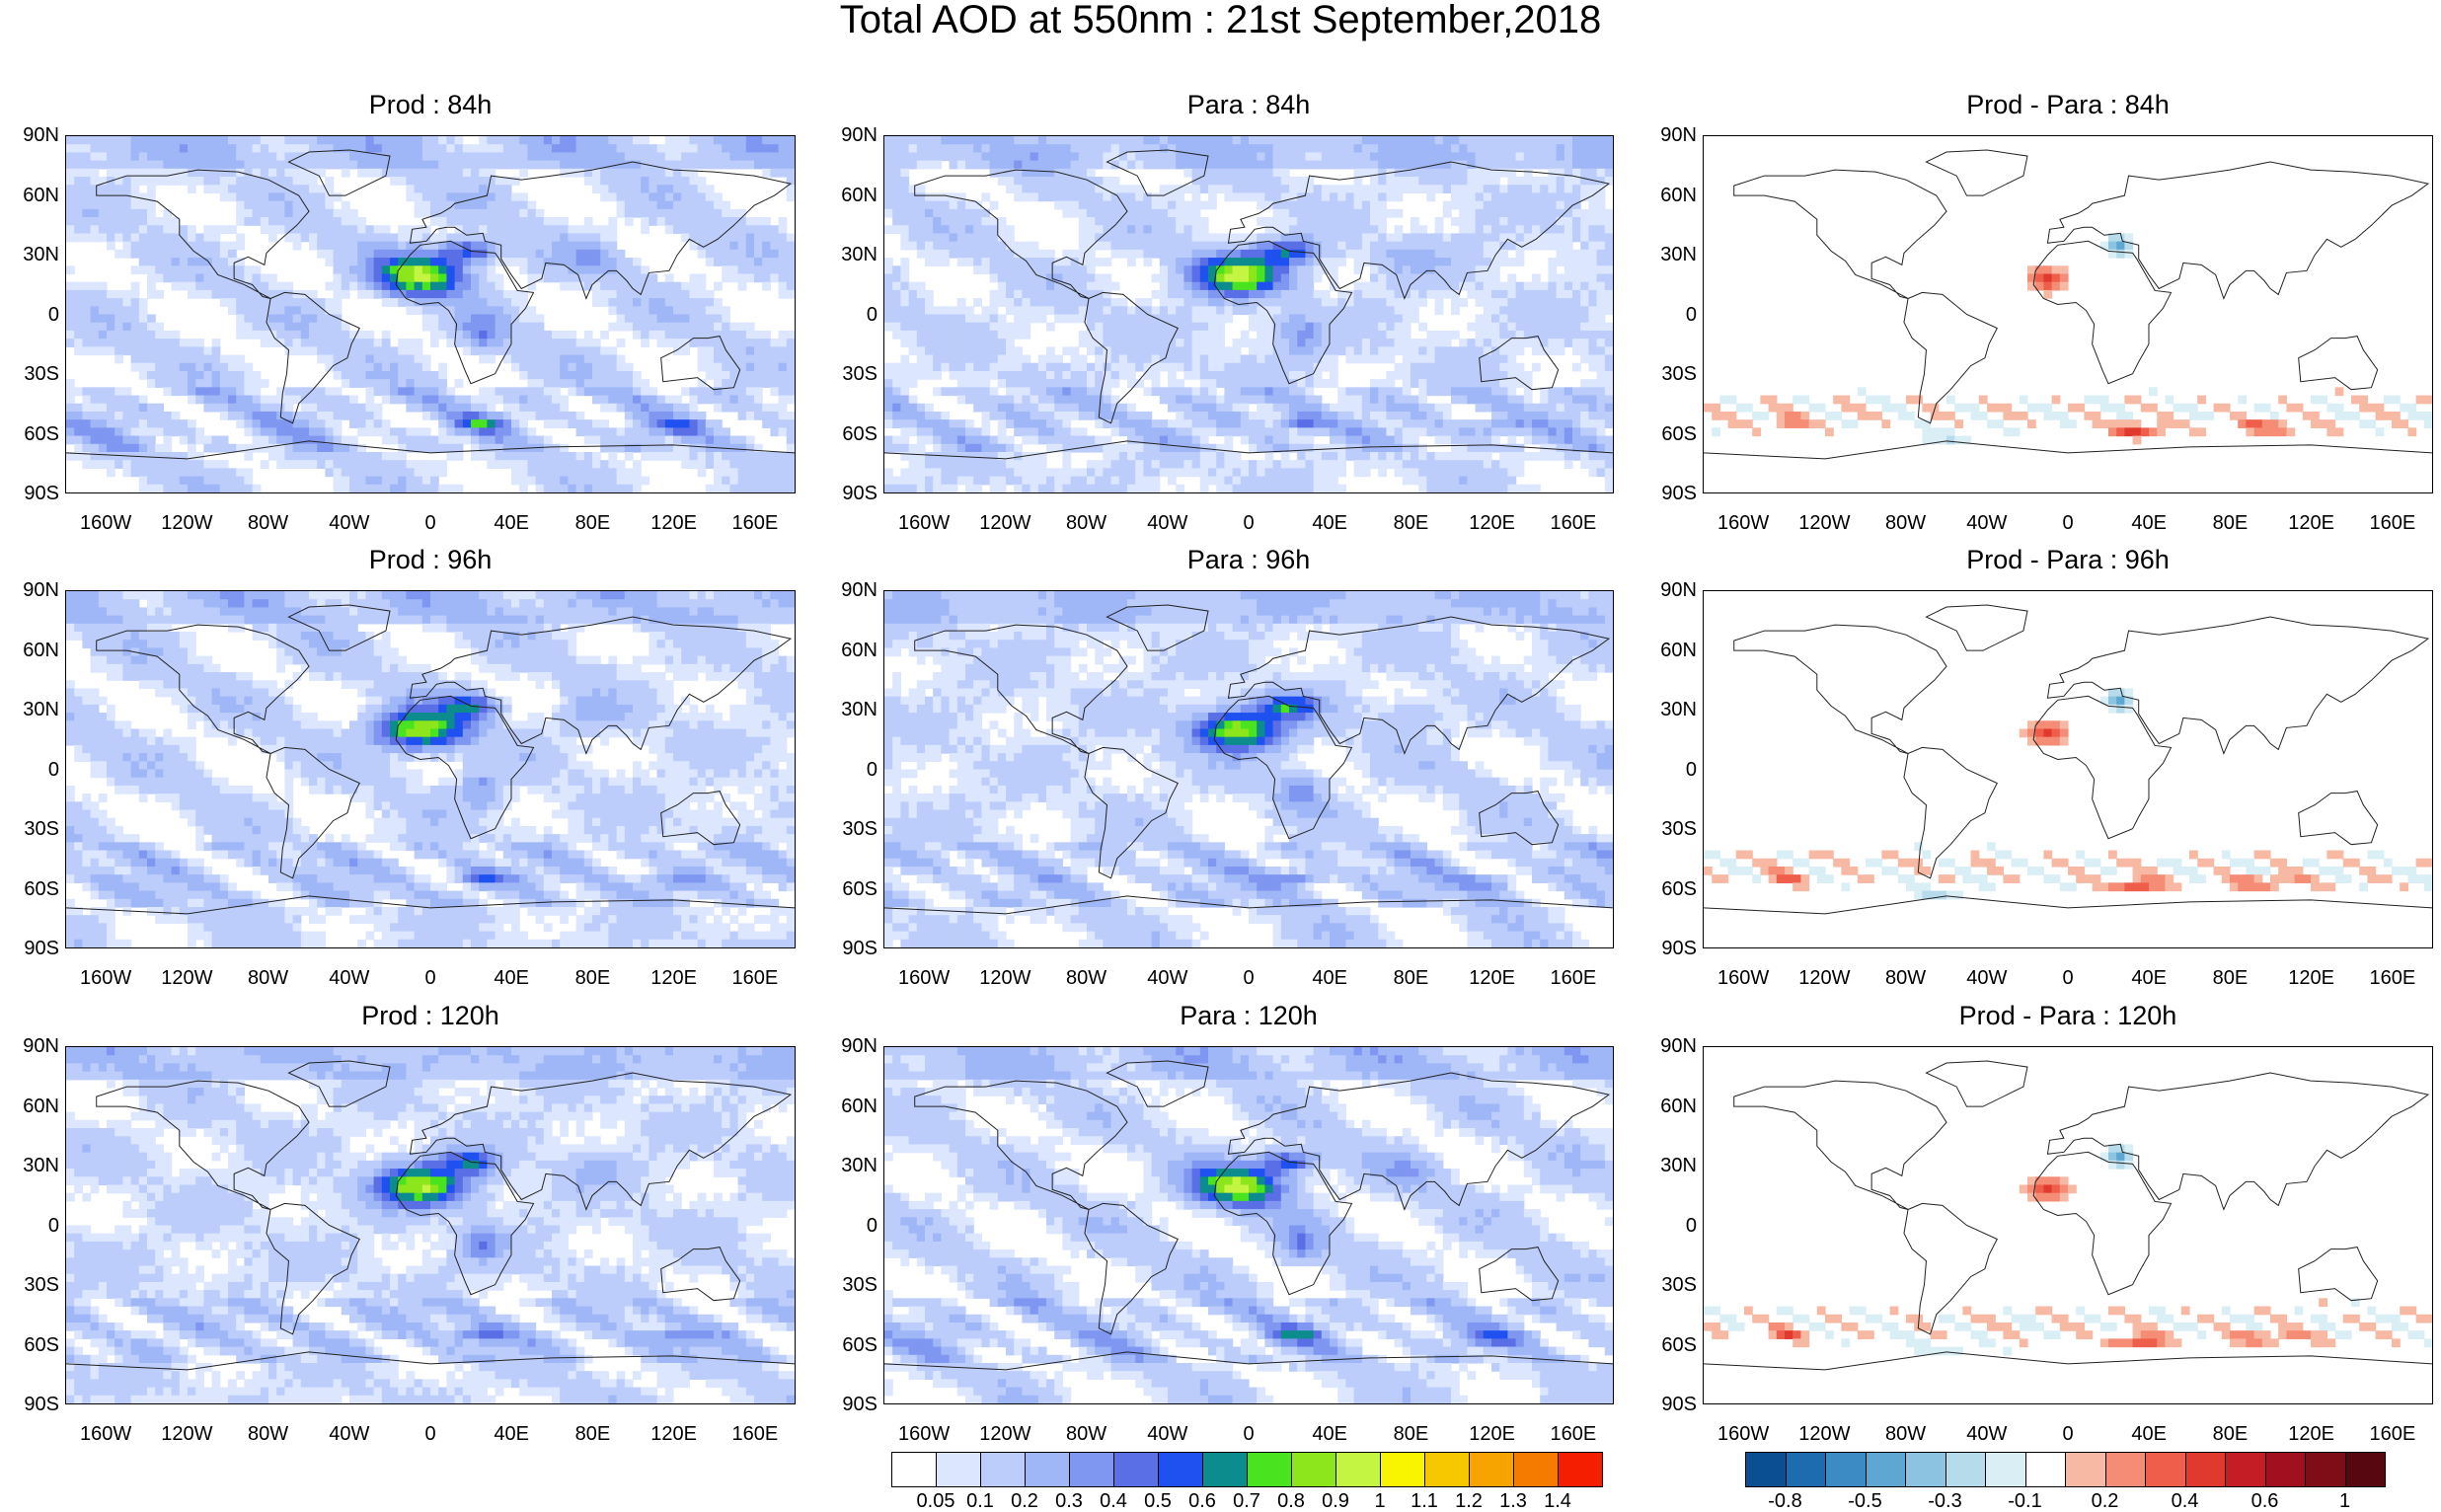  What do you see at coordinates (1469, 1501) in the screenshot?
I see `aod-colorbar-label: 1.2` at bounding box center [1469, 1501].